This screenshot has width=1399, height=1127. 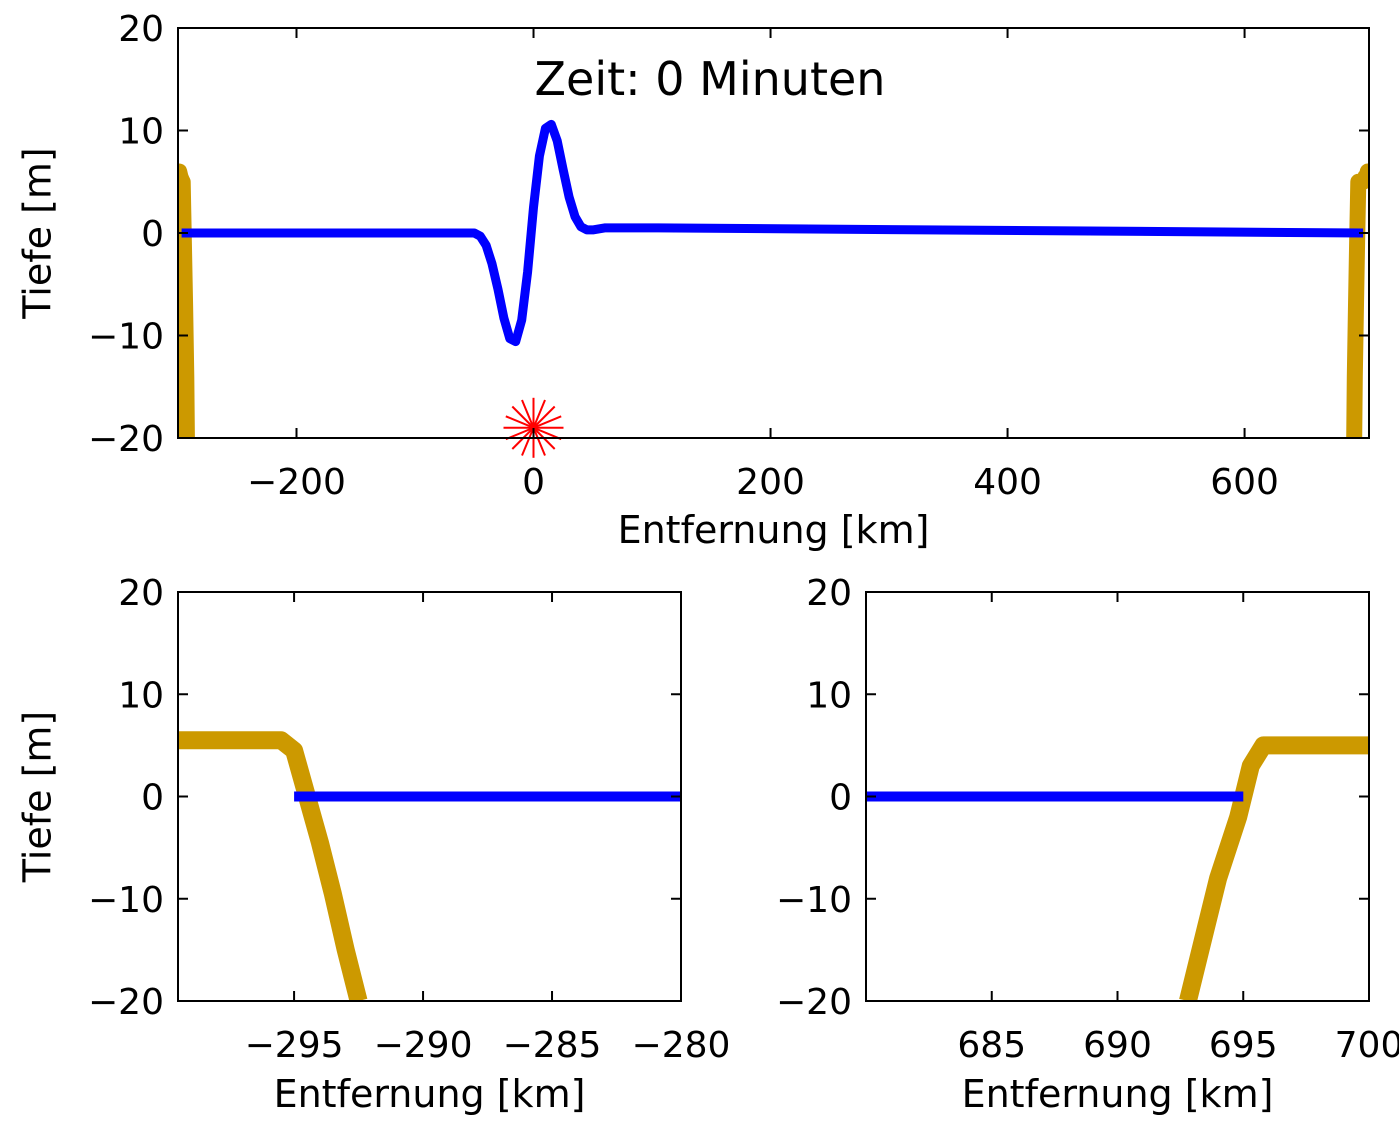 I want to click on chart-title: Zeit: 0 Minuten, so click(x=710, y=79).